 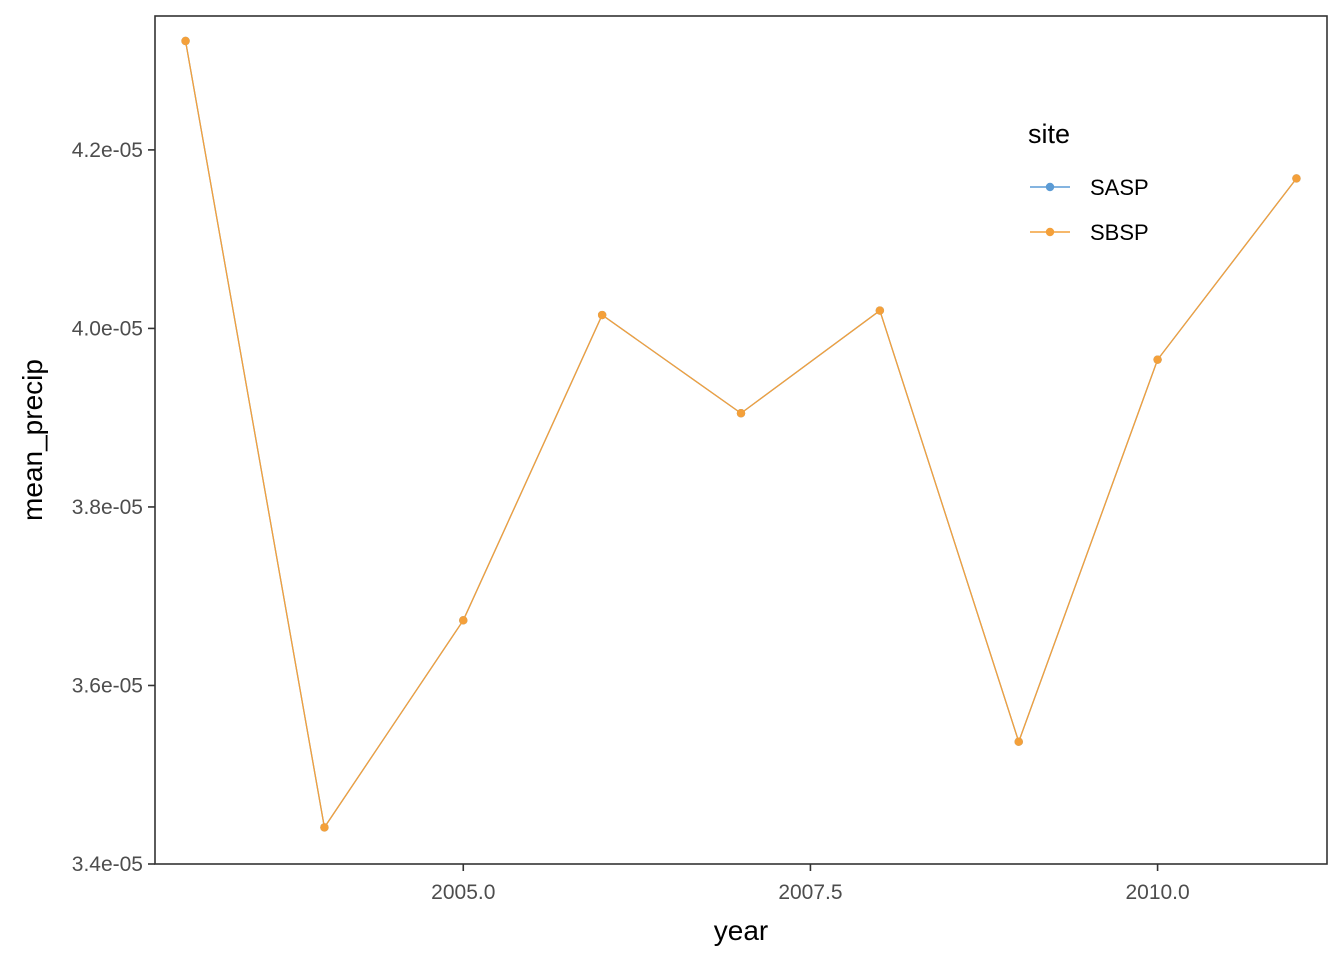 What do you see at coordinates (107, 328) in the screenshot?
I see `y-tick-label: 4.0e-05` at bounding box center [107, 328].